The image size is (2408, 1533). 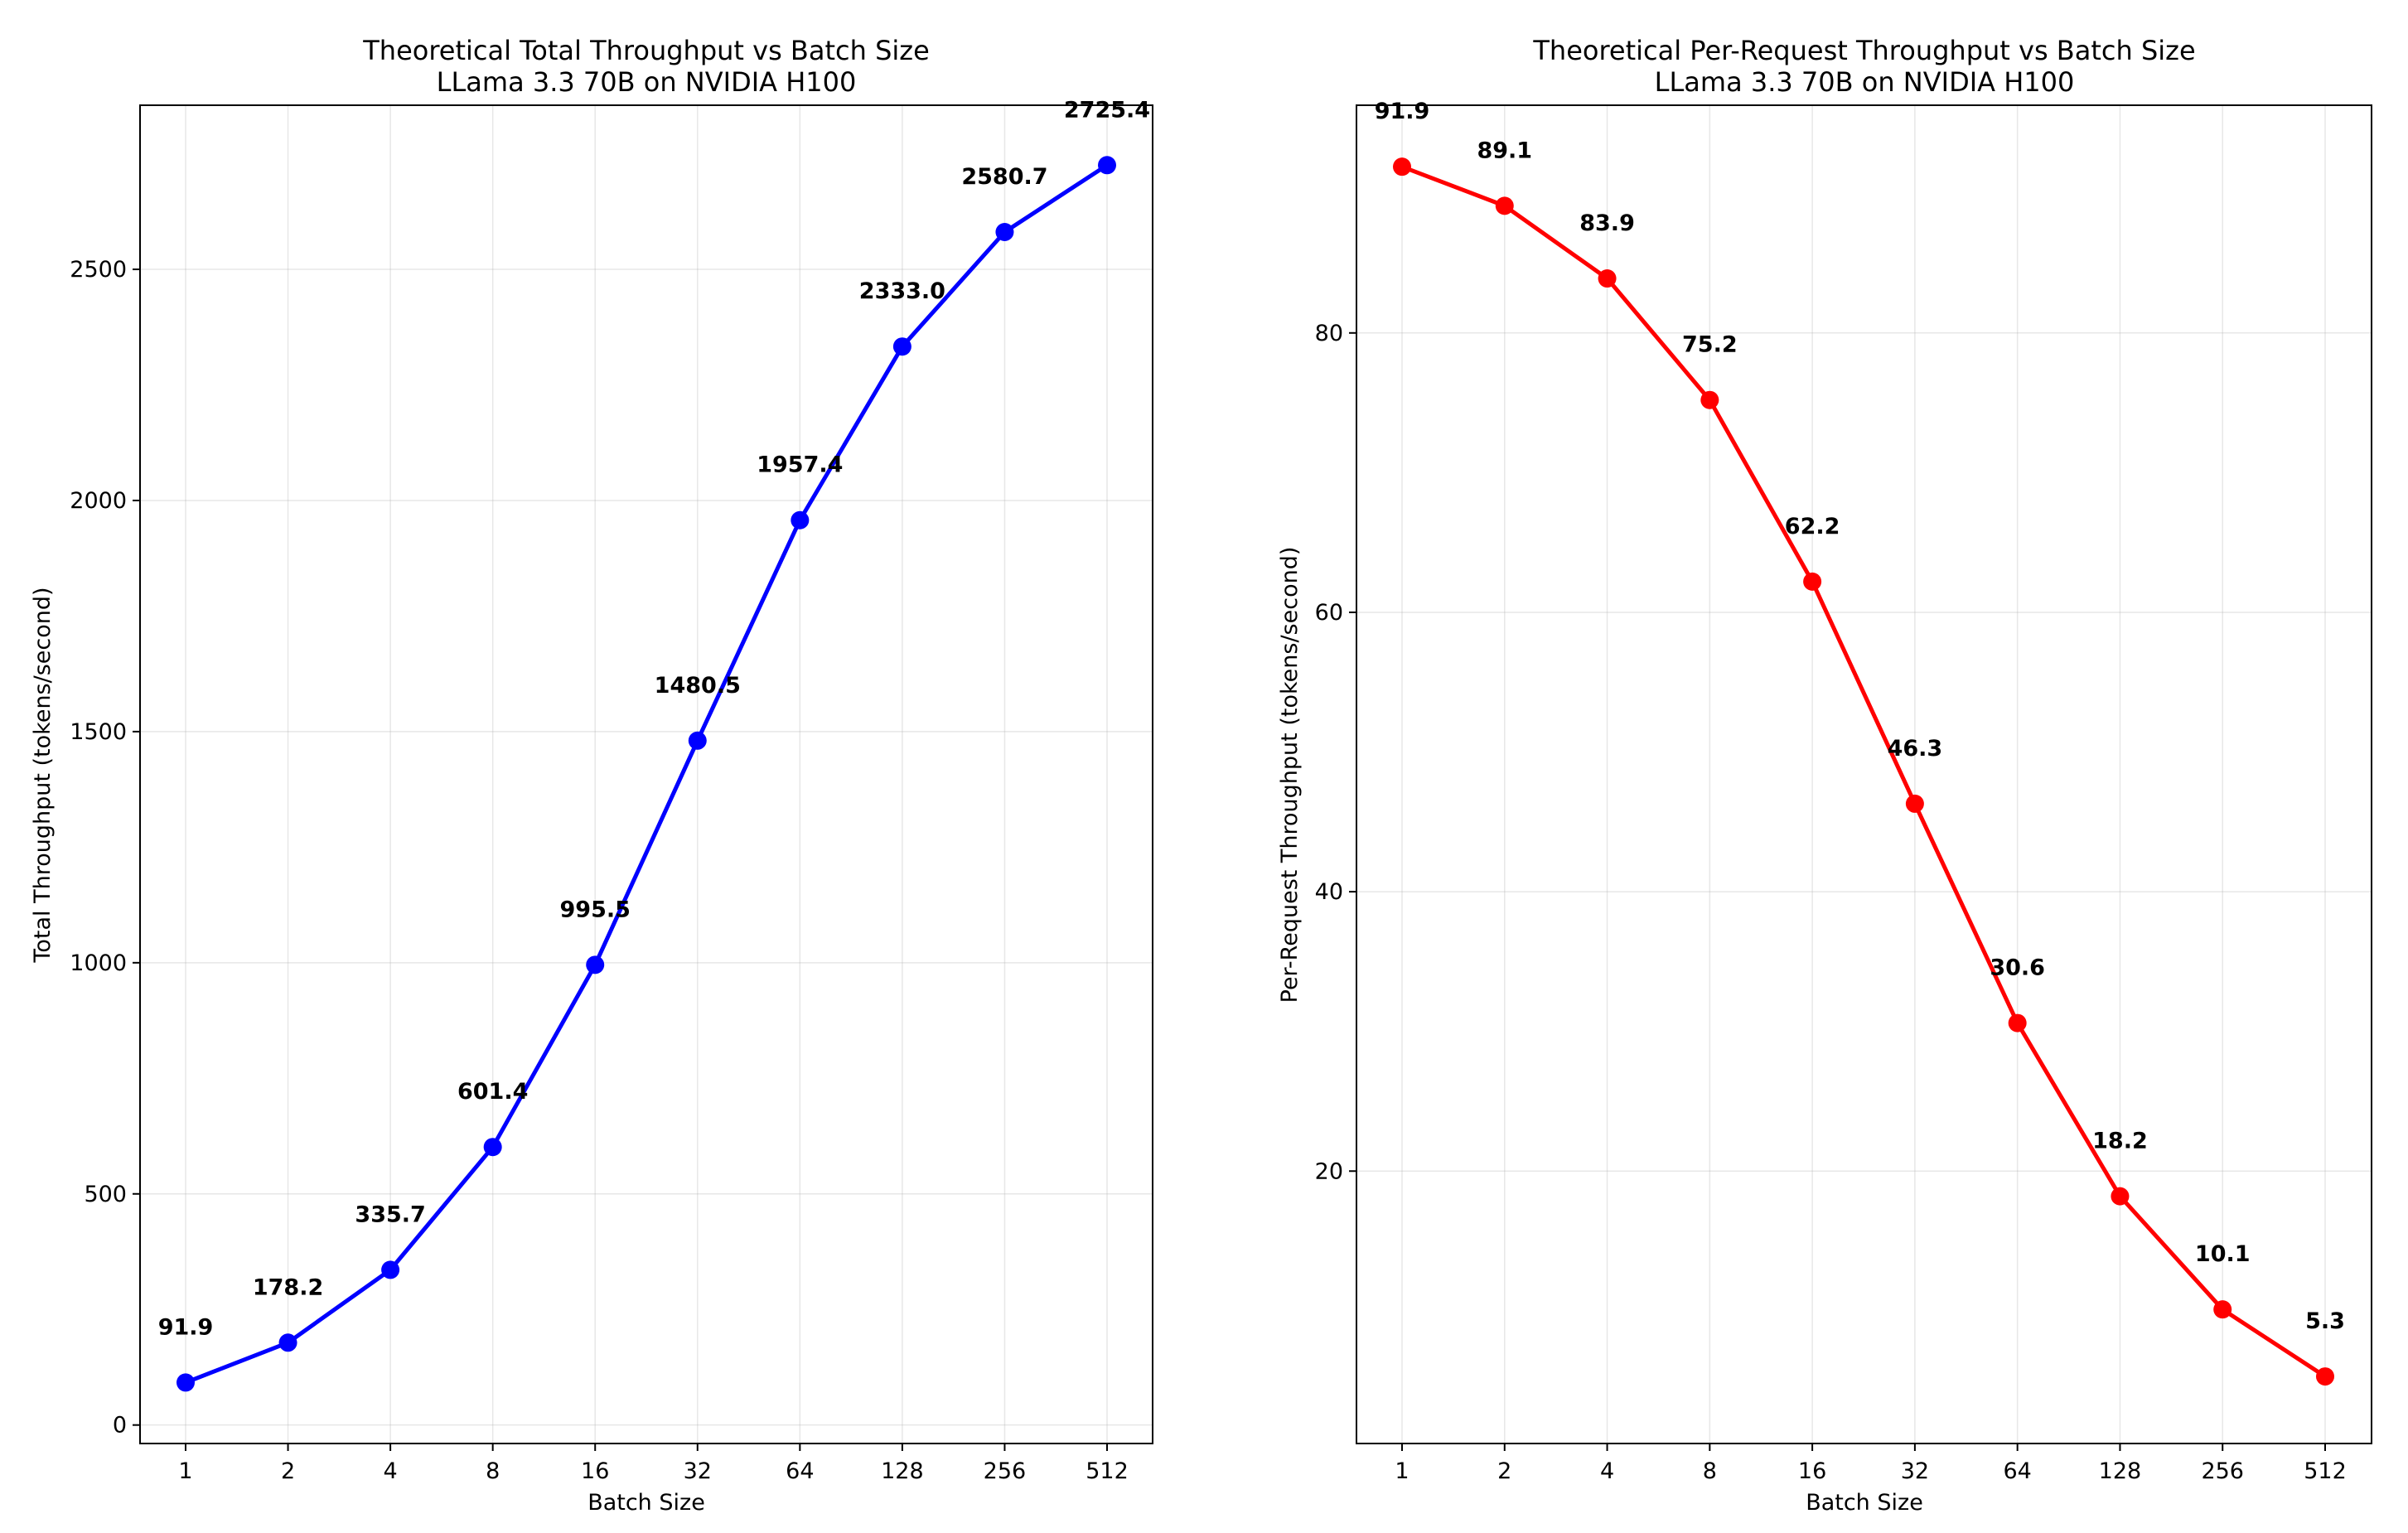 I want to click on data-label: 995.5, so click(x=595, y=910).